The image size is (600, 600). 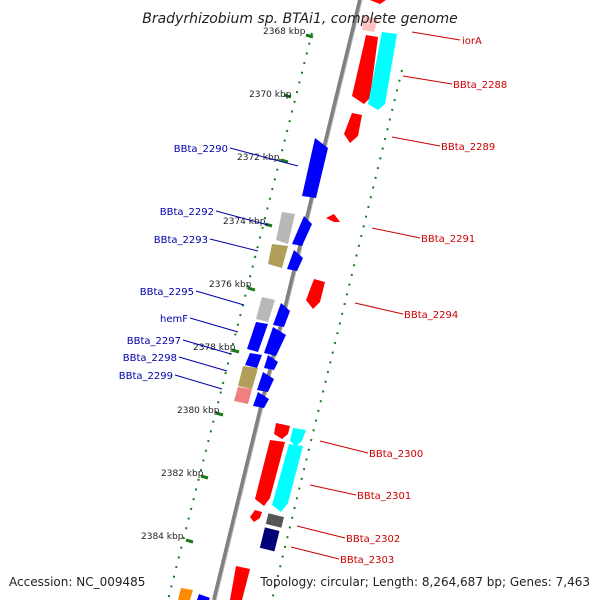 What do you see at coordinates (431, 315) in the screenshot?
I see `gene-label: BBta_2294` at bounding box center [431, 315].